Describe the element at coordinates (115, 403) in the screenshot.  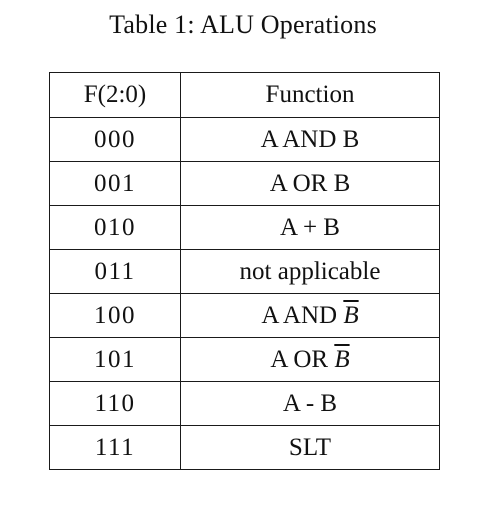
I see `code-cell: 110` at that location.